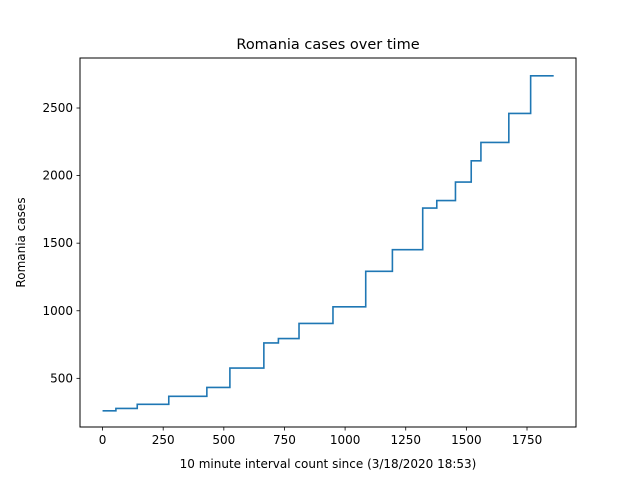 The height and width of the screenshot is (480, 640). I want to click on x-tick-label: 1500, so click(466, 440).